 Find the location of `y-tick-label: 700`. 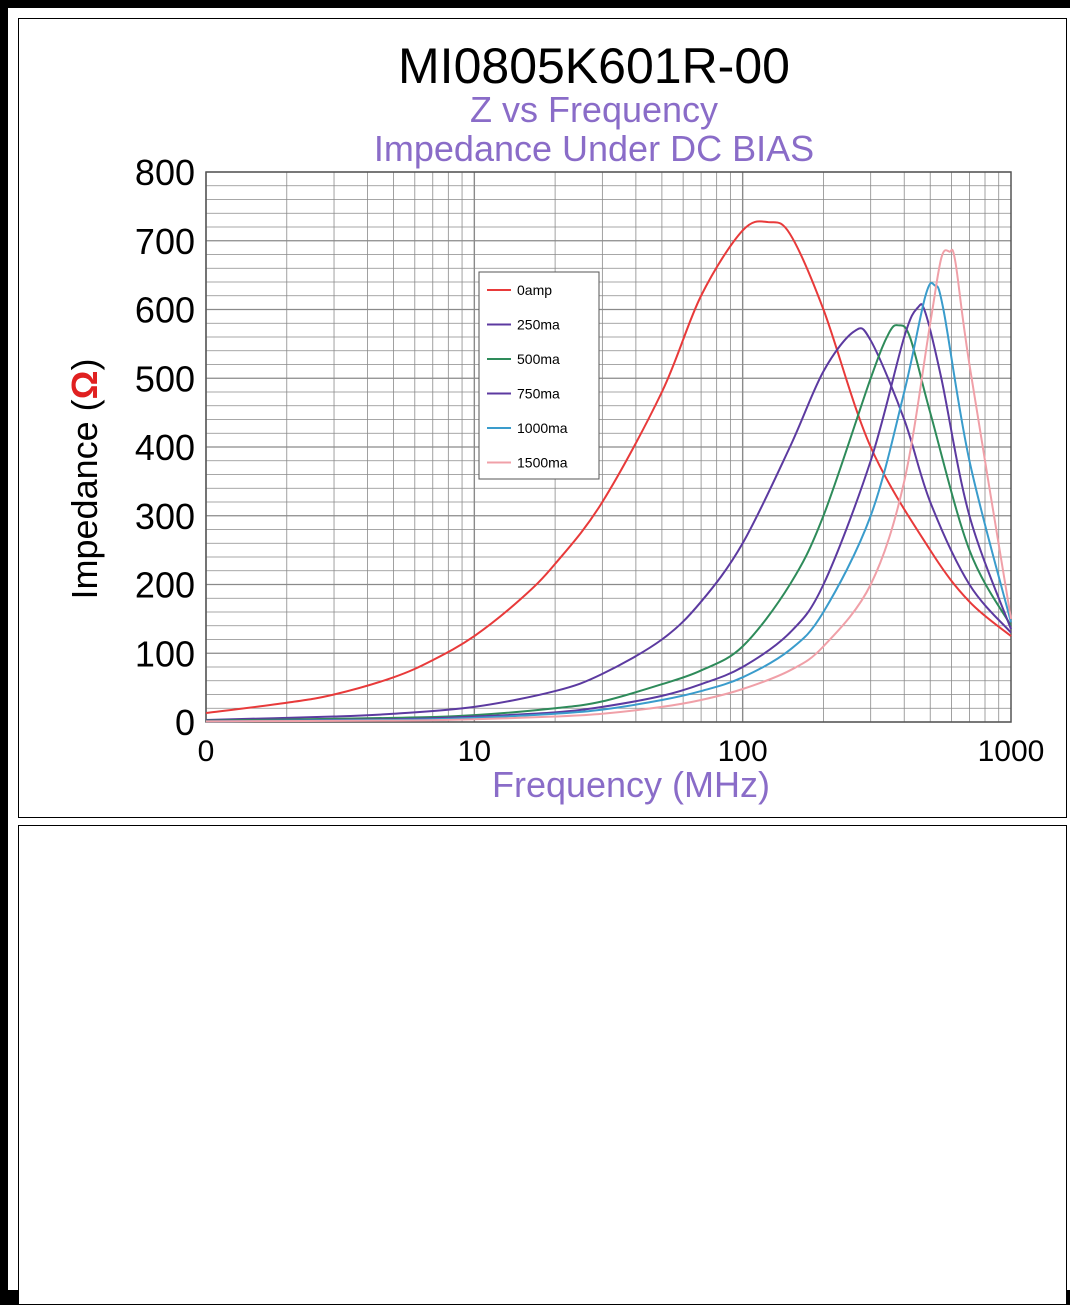

y-tick-label: 700 is located at coordinates (165, 241).